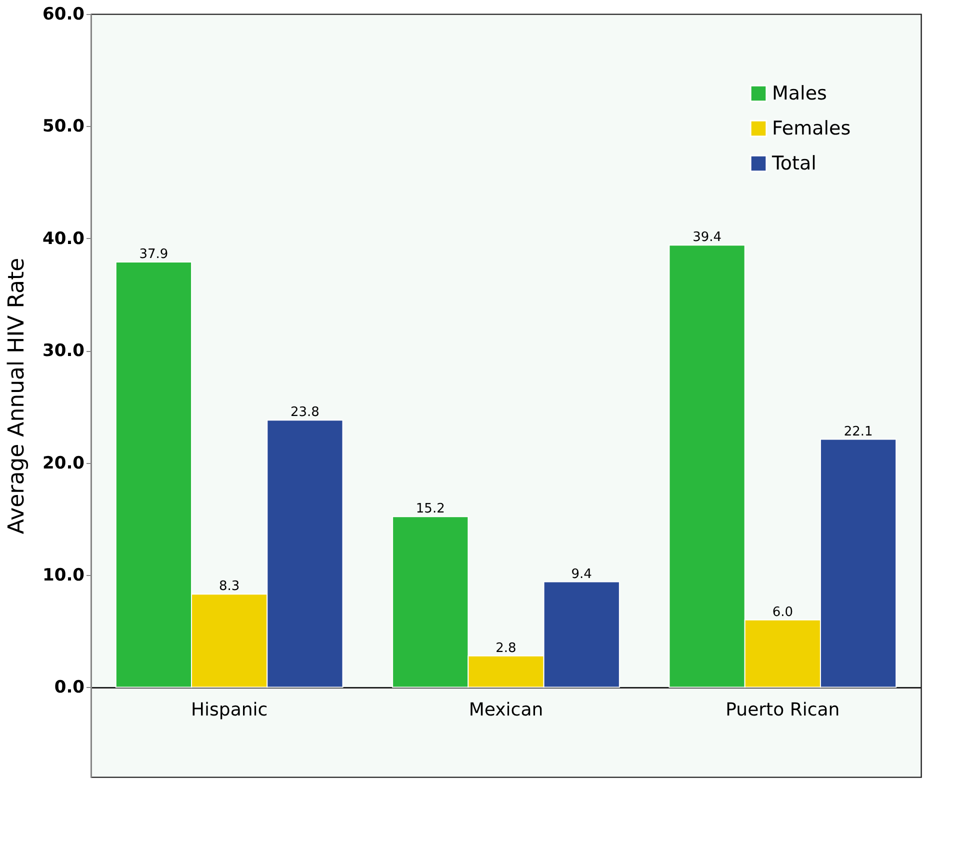  Describe the element at coordinates (69, 688) in the screenshot. I see `y-tick-label: 0.0` at that location.